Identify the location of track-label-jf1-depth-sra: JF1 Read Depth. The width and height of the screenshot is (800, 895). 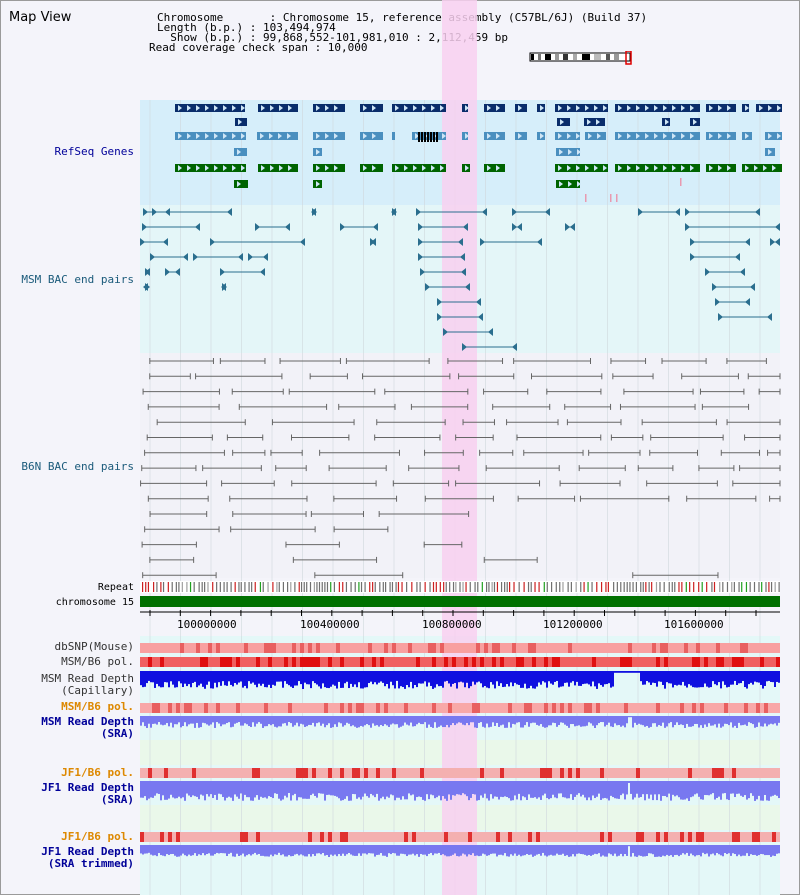
(87, 787).